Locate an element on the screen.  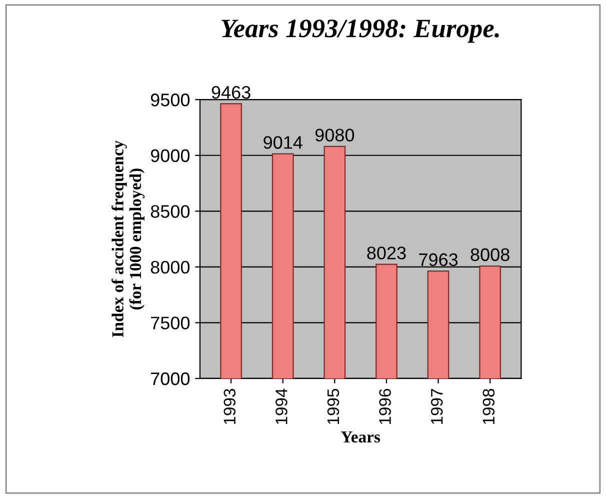
y-tick-label: 8500 is located at coordinates (170, 211).